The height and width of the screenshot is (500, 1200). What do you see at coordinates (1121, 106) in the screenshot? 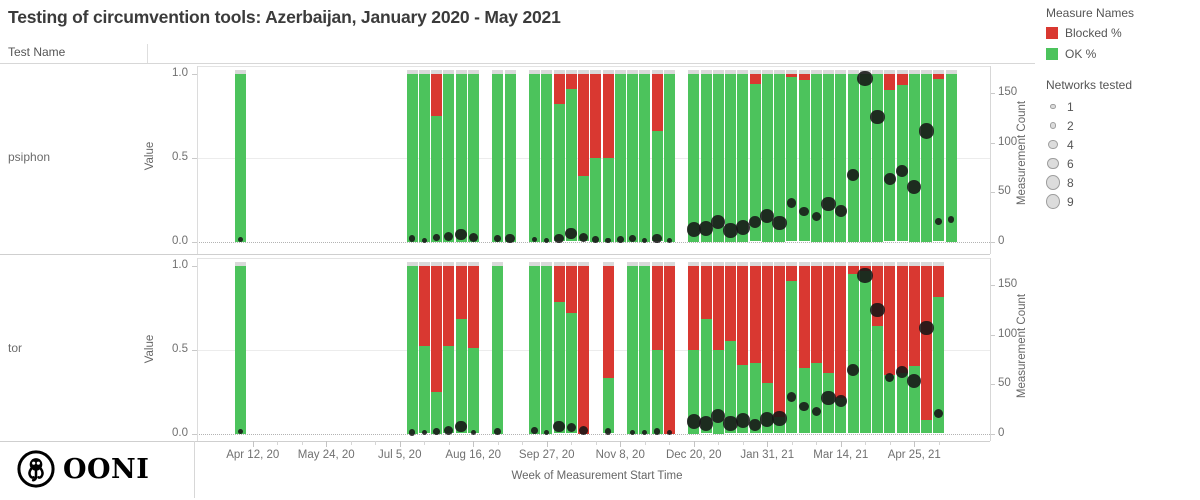
I see `legend-size-item-1: 1` at bounding box center [1121, 106].